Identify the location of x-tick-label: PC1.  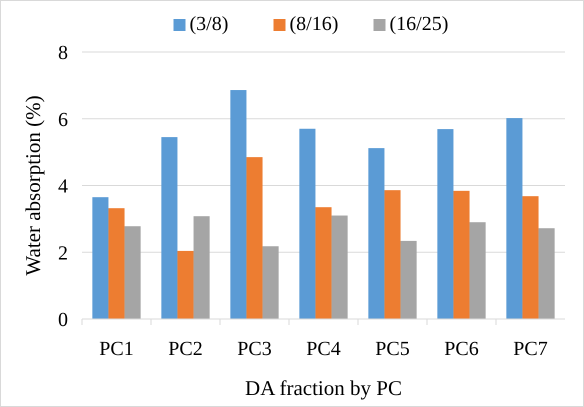
(116, 349).